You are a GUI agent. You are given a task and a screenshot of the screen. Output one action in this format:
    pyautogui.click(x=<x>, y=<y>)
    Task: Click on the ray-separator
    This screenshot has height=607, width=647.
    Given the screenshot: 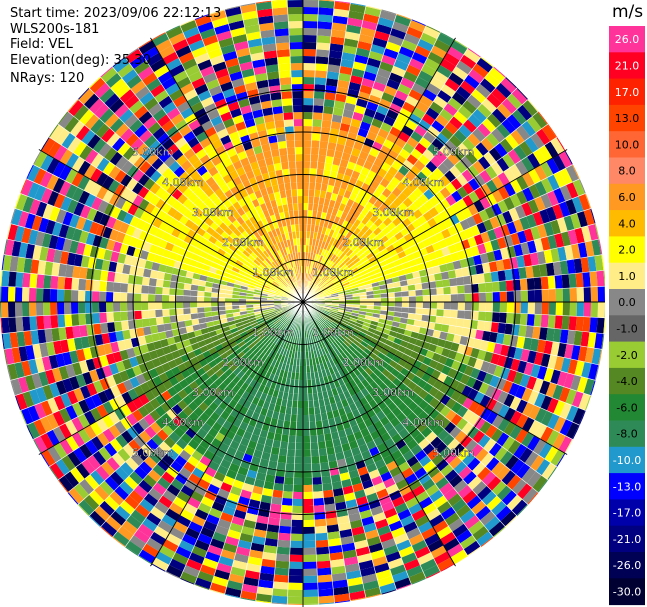 What is the action you would take?
    pyautogui.click(x=453, y=318)
    